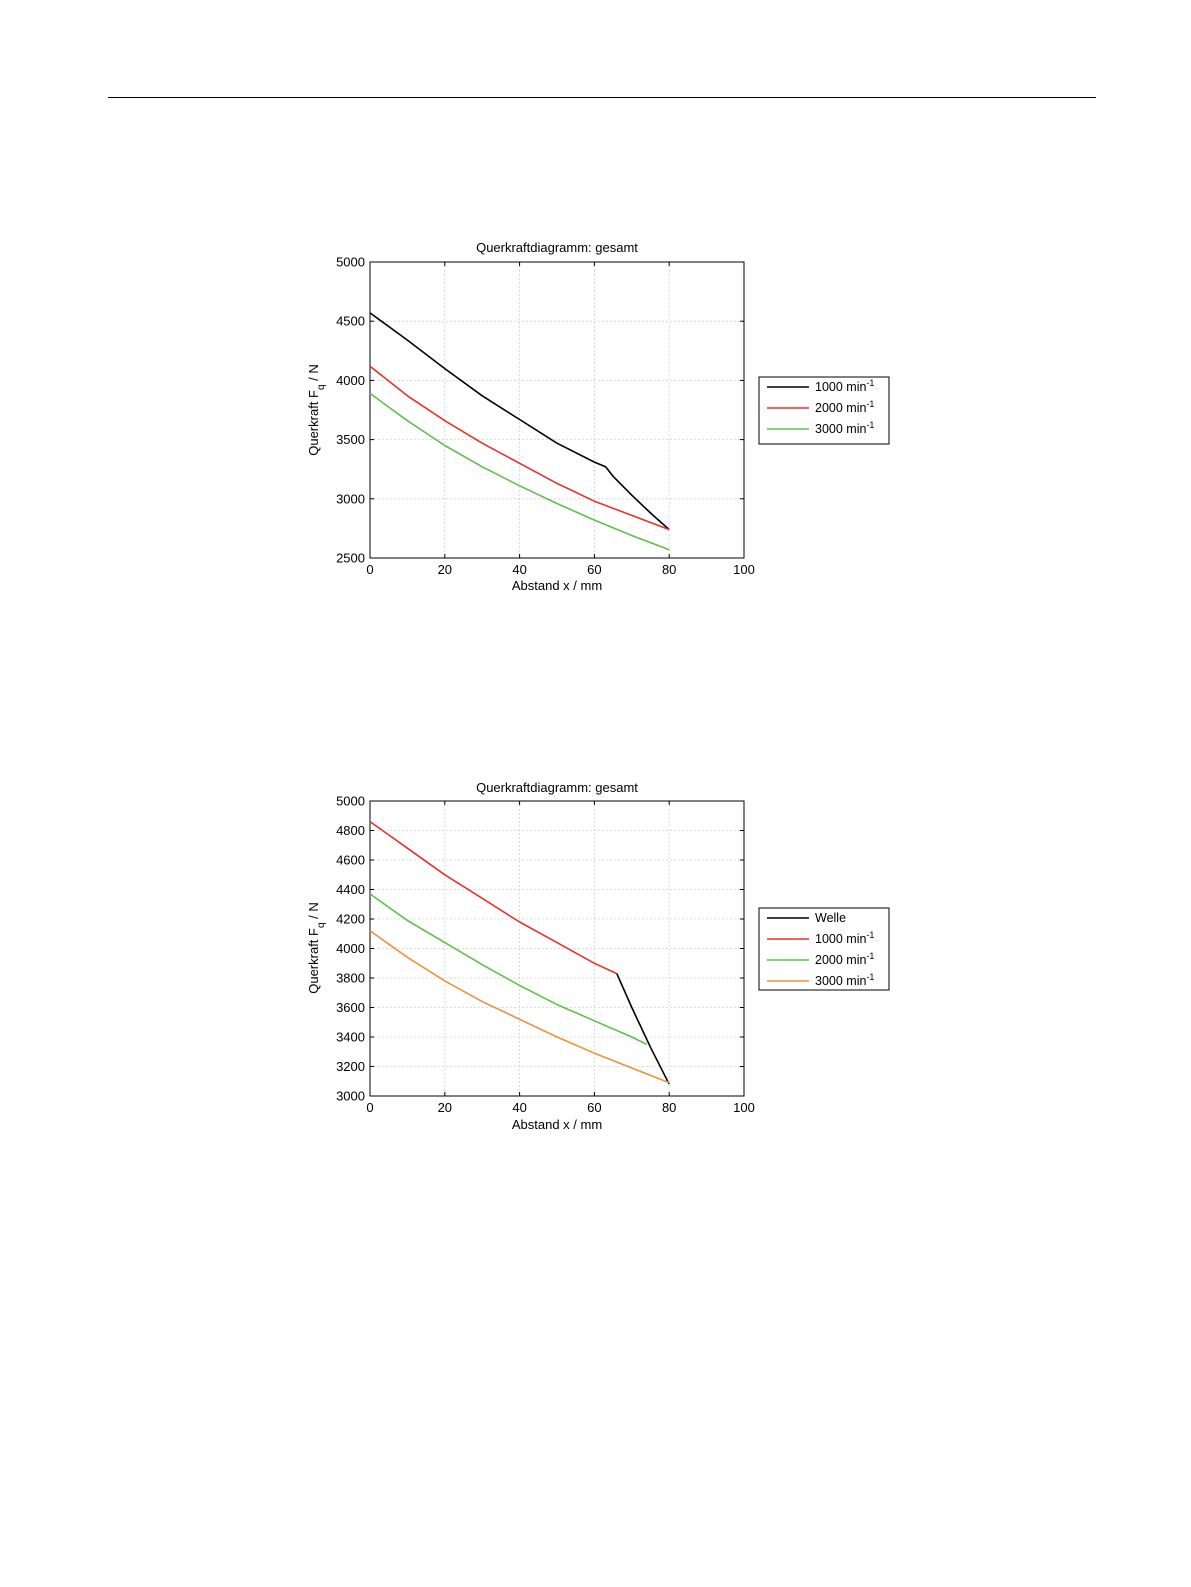  I want to click on legend: Welle 1000 min-1 2000 min-1 3000 min-1, so click(824, 949).